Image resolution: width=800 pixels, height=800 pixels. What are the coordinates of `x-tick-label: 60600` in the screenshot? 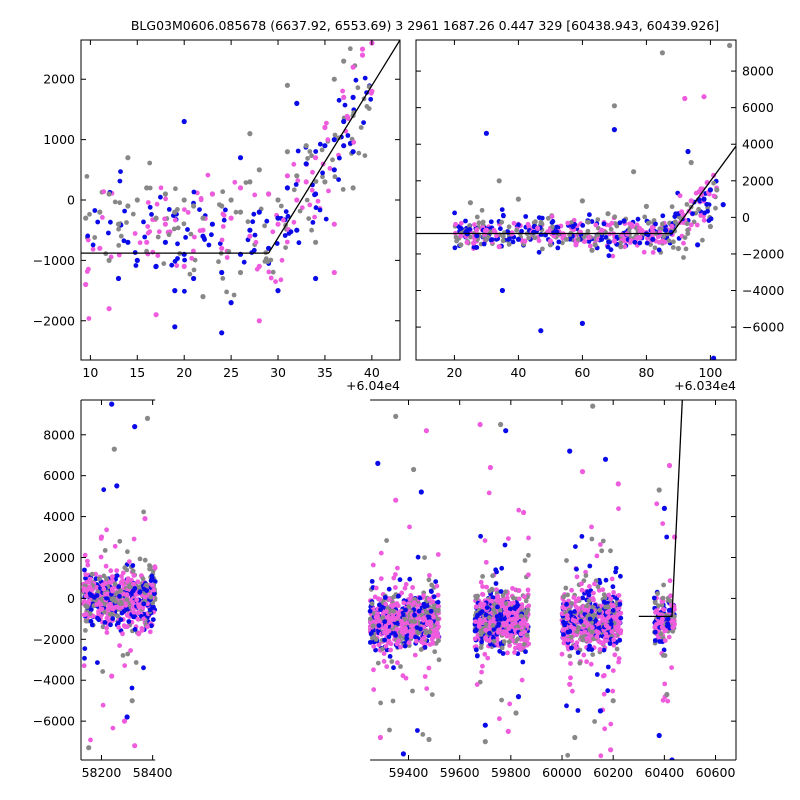 It's located at (716, 772).